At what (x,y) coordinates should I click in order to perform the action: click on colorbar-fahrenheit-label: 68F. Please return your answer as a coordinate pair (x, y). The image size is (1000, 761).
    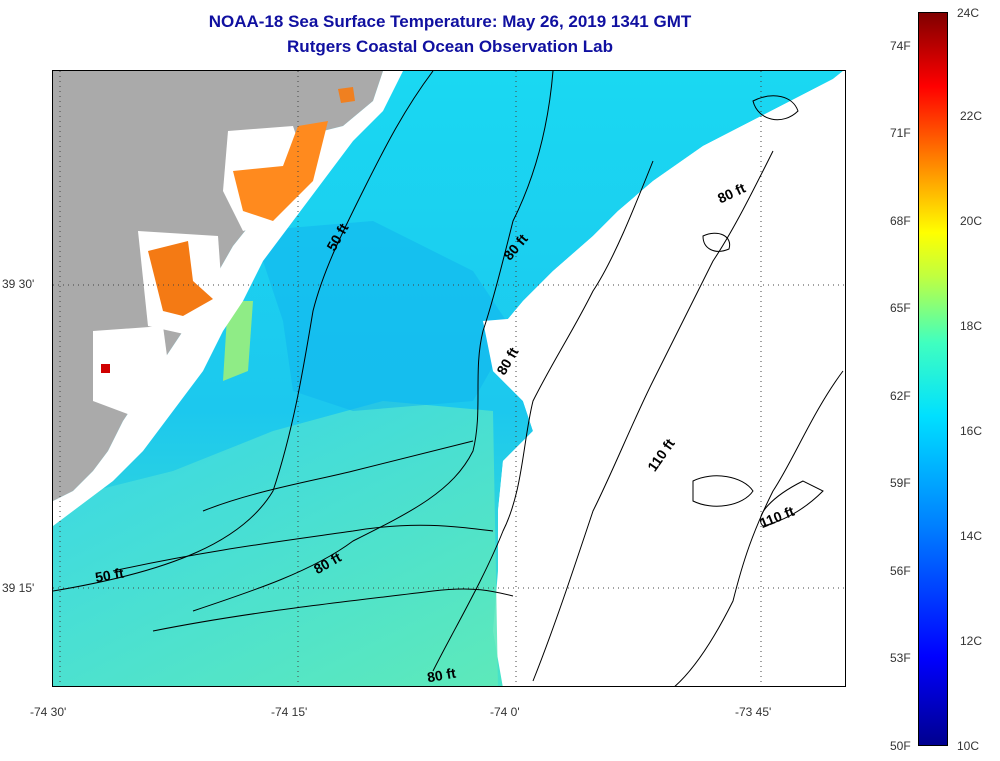
    Looking at the image, I should click on (900, 221).